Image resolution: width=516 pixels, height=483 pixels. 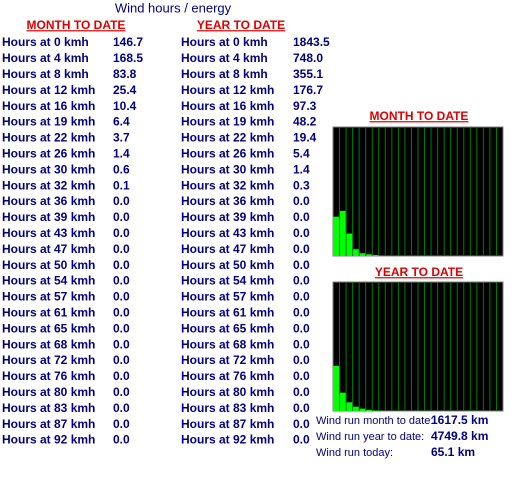 What do you see at coordinates (305, 138) in the screenshot?
I see `row-value: 19.4` at bounding box center [305, 138].